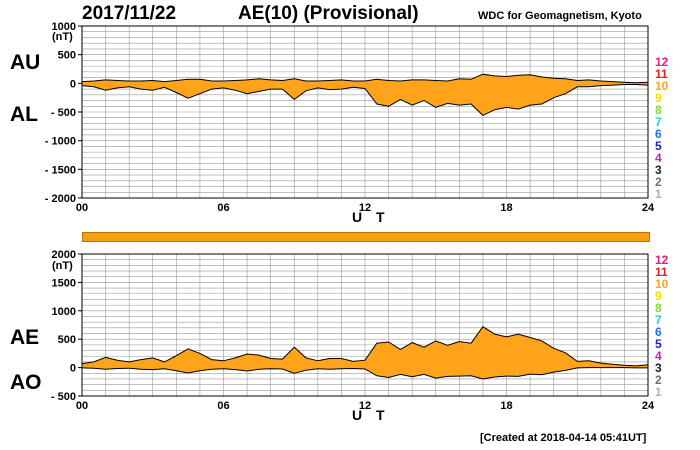  What do you see at coordinates (371, 217) in the screenshot?
I see `top-xaxis-label: U T` at bounding box center [371, 217].